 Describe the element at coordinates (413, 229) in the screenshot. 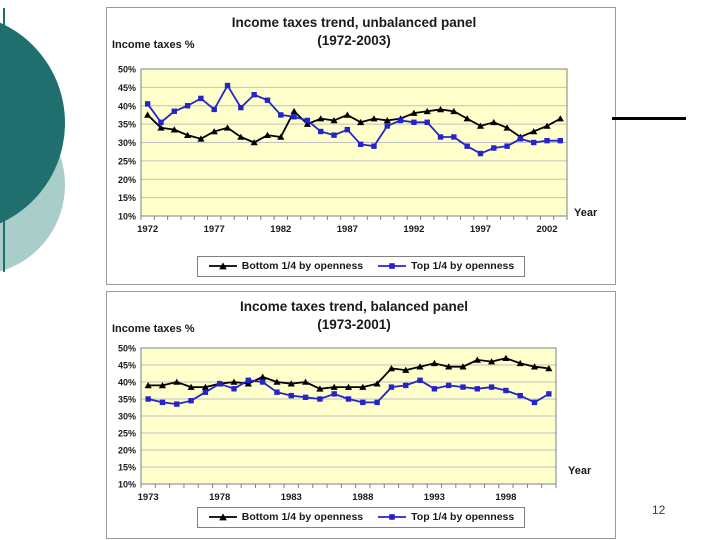

I see `svg-text: 1992` at that location.